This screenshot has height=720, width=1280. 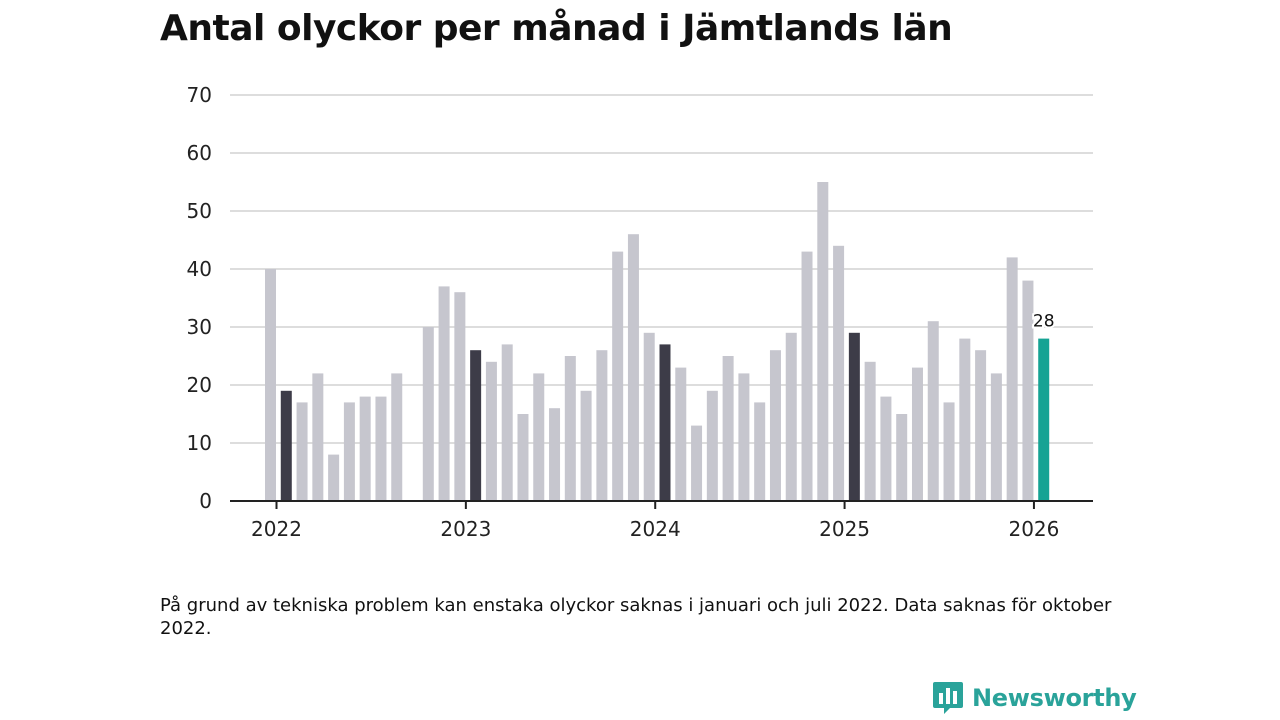 I want to click on x-tick-label: 2026, so click(x=1033, y=529).